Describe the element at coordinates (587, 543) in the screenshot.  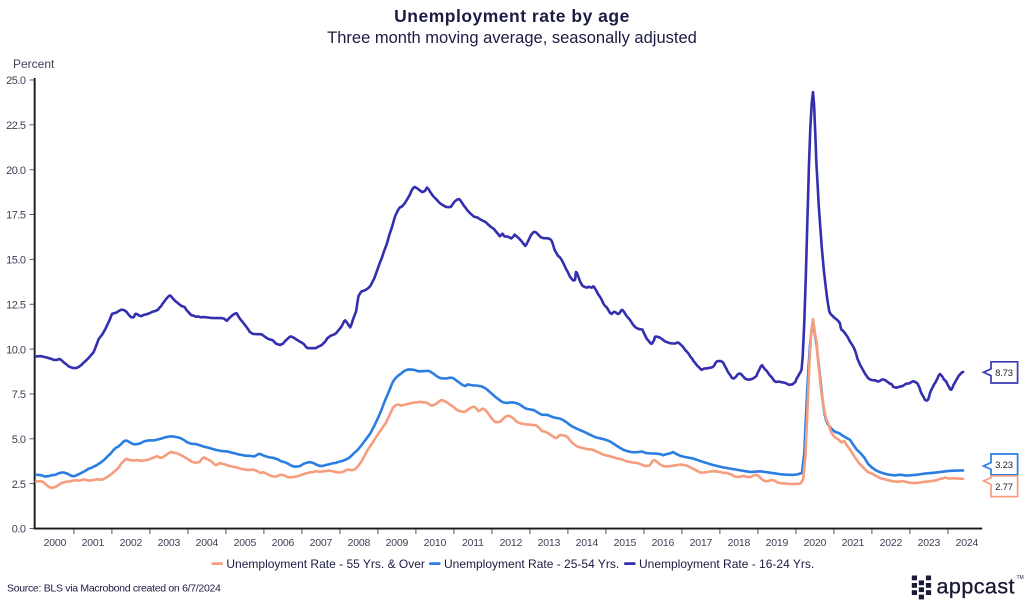
I see `svg-text: 2014` at that location.